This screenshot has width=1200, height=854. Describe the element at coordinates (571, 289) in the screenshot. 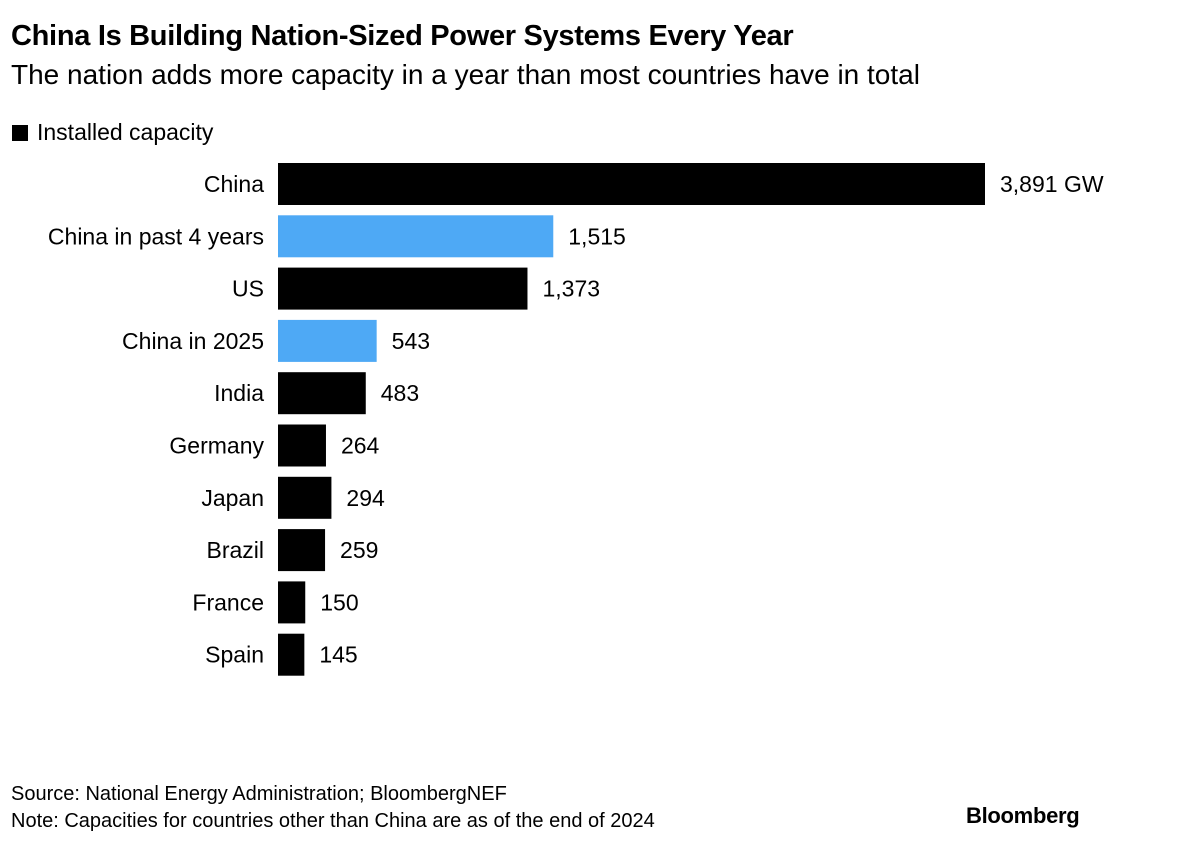

I see `value-label: 1,373` at that location.